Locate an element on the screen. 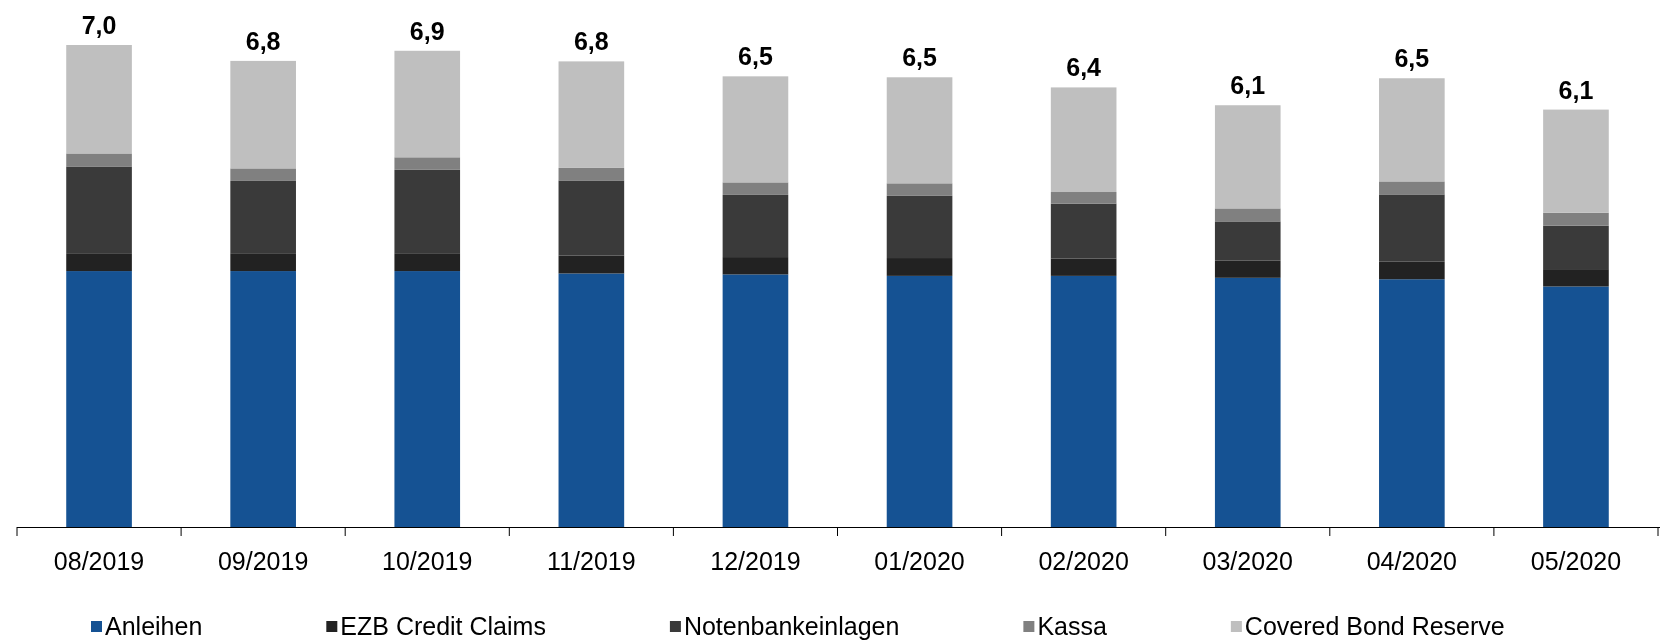 Image resolution: width=1660 pixels, height=641 pixels. legend-label: Notenbankeinlagen is located at coordinates (791, 626).